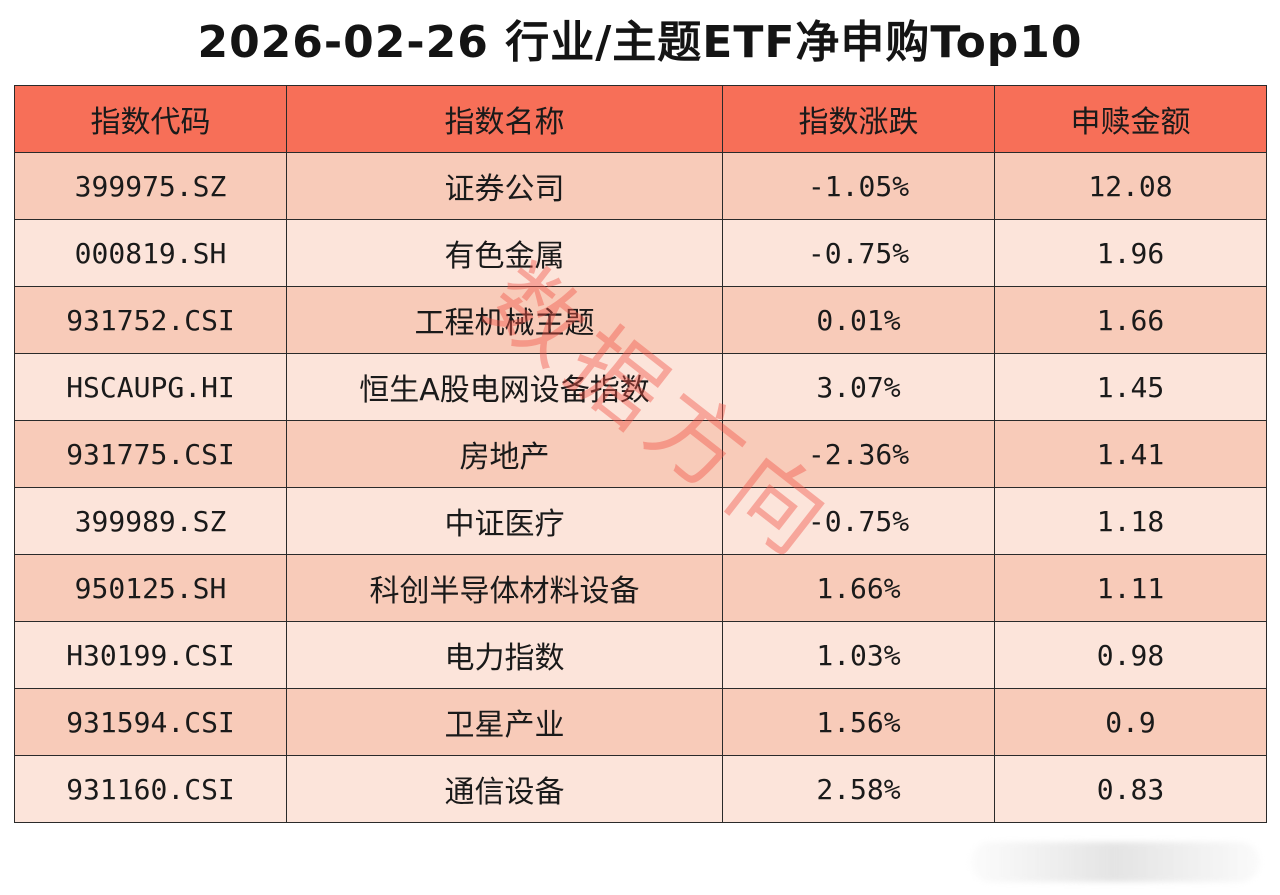  Describe the element at coordinates (858, 722) in the screenshot. I see `index-change-cell: 1.56%` at that location.